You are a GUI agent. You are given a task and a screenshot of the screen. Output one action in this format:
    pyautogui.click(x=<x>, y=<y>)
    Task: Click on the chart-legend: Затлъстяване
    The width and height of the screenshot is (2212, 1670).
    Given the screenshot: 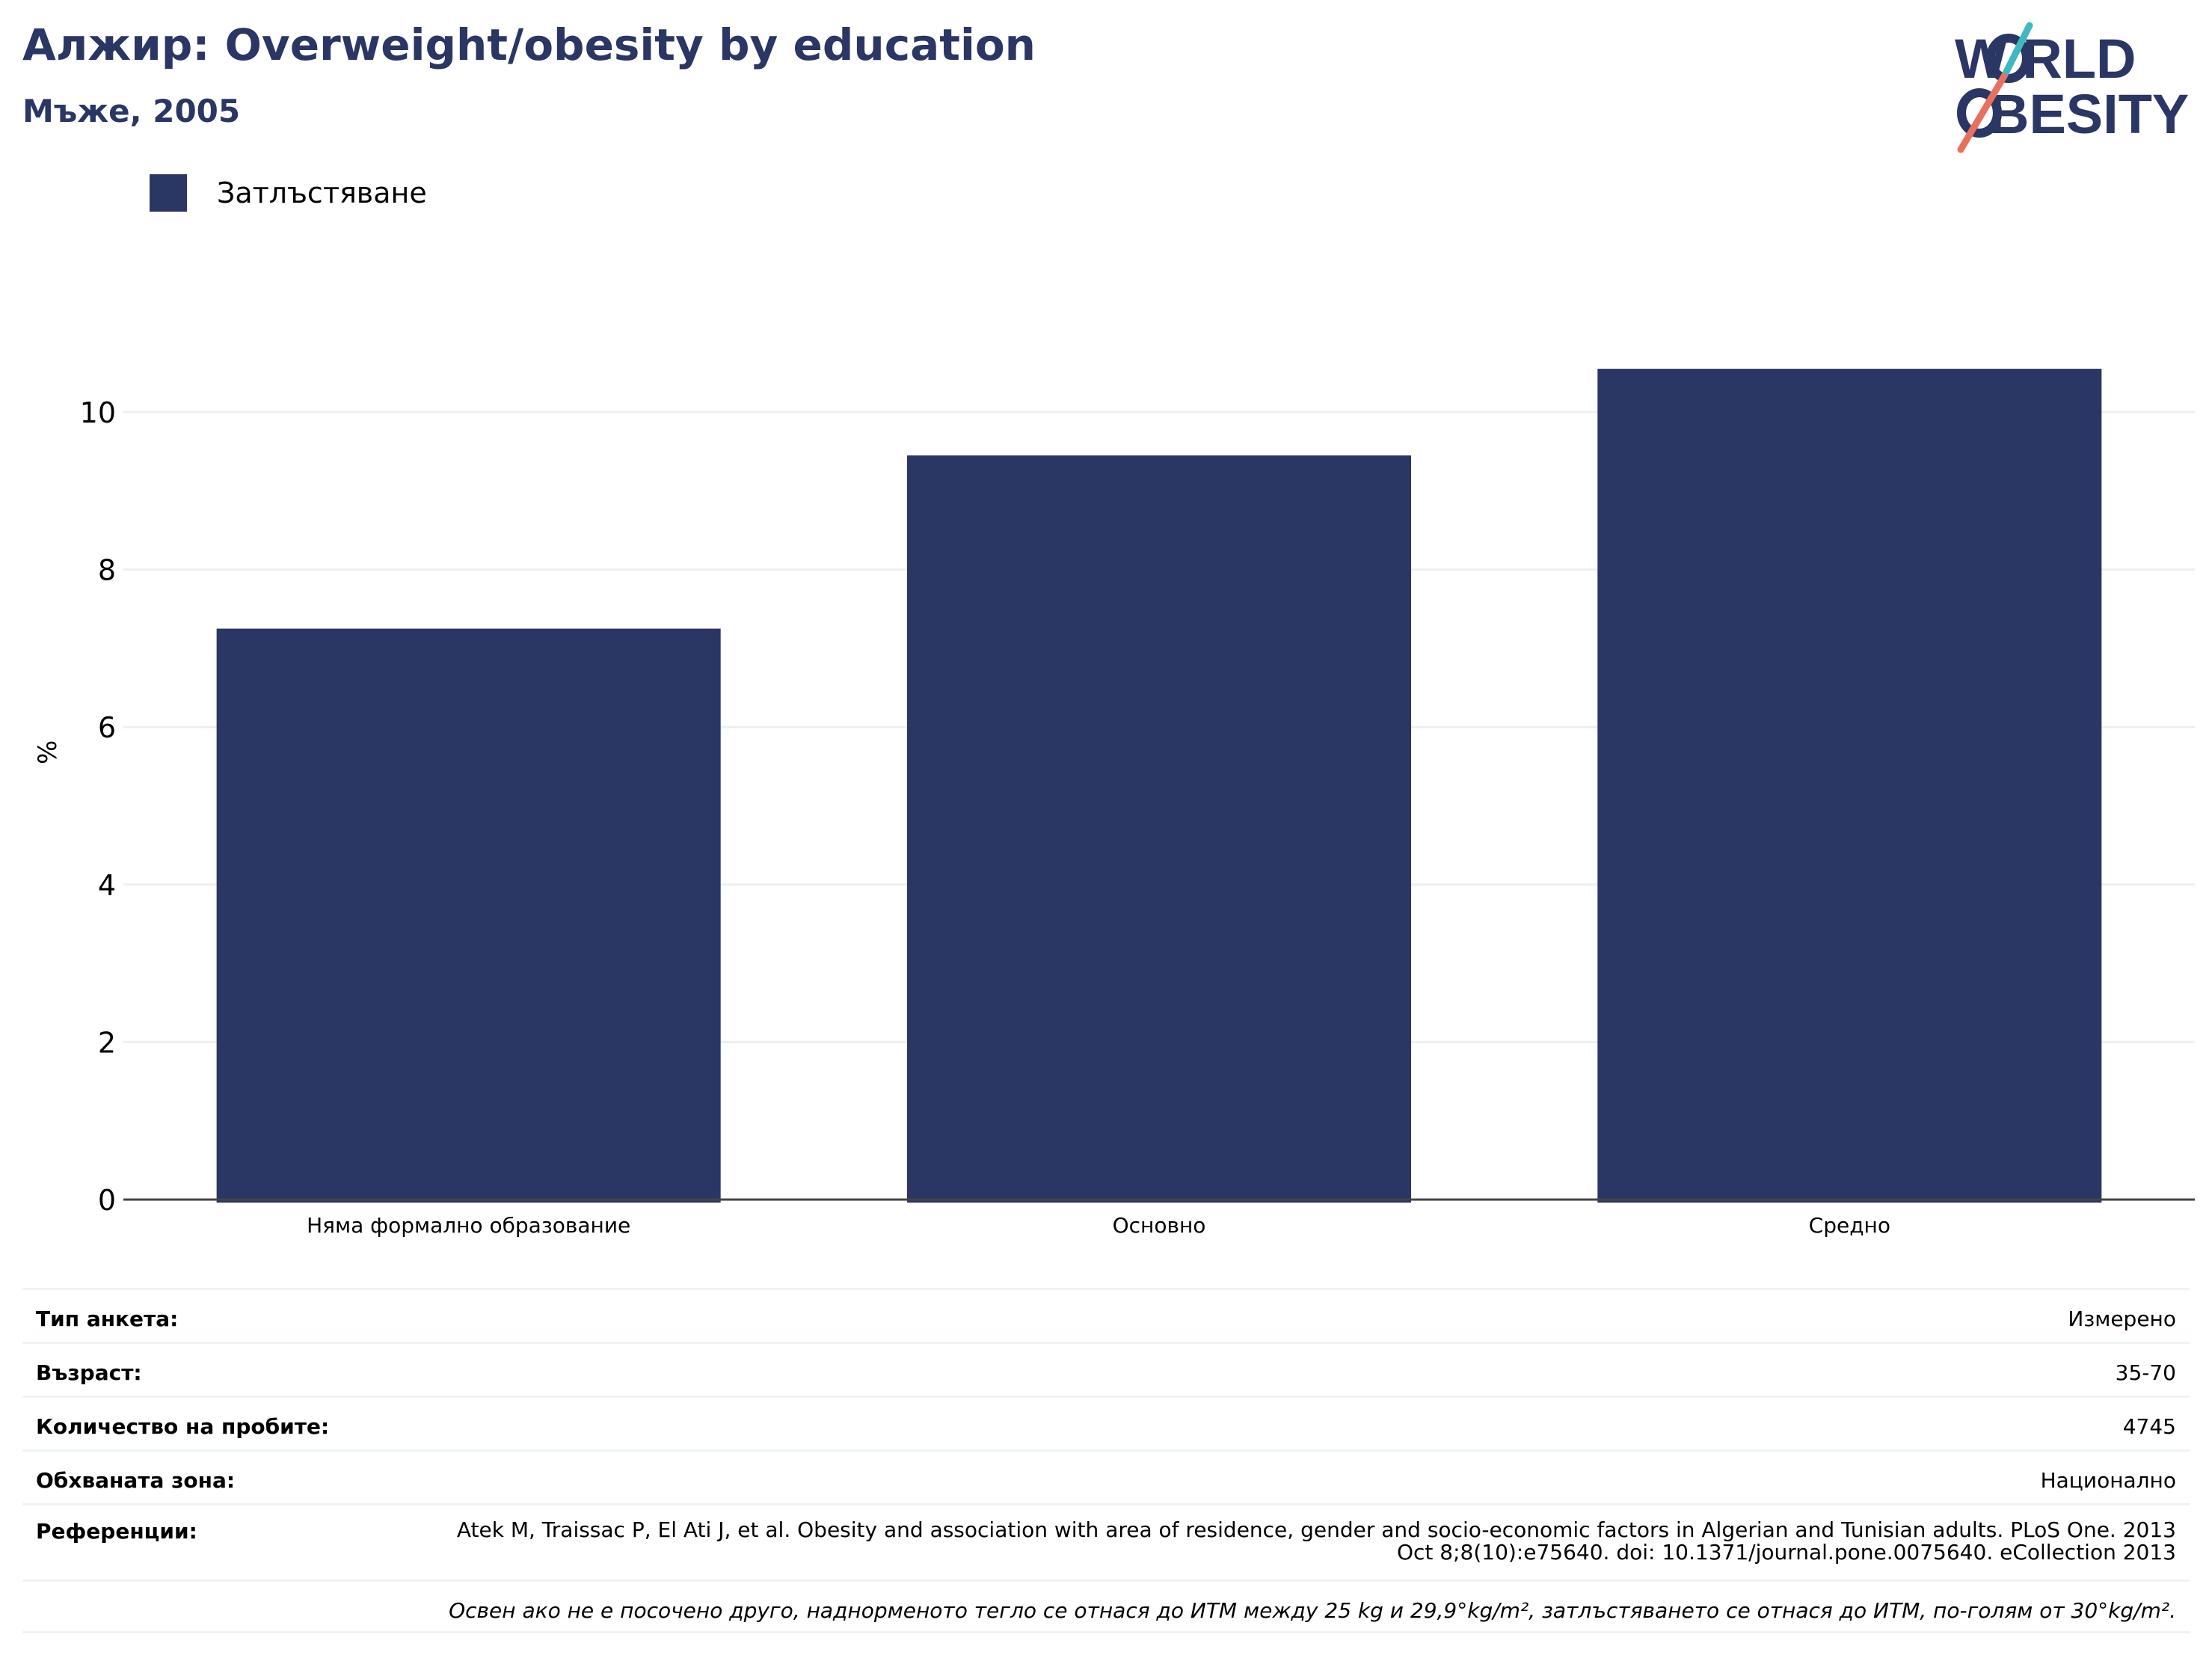 What is the action you would take?
    pyautogui.click(x=288, y=193)
    